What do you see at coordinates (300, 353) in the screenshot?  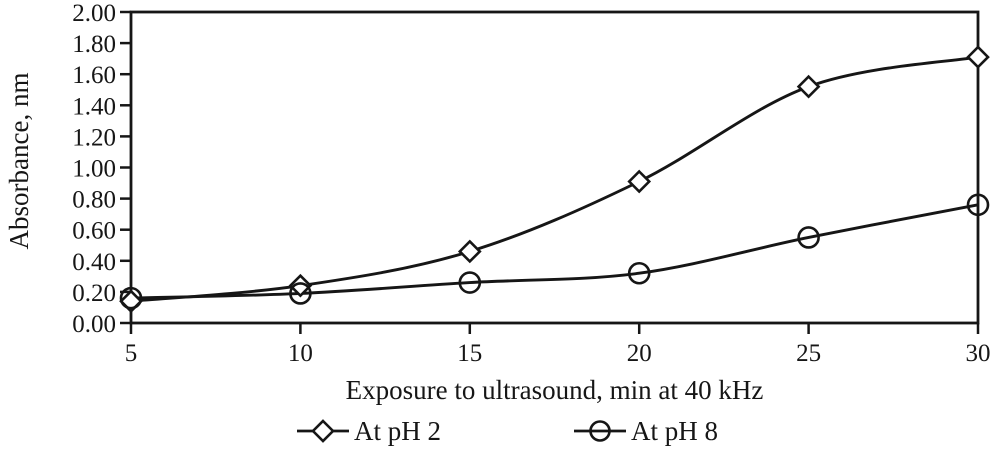 I see `x-axis-tick-label: 10` at bounding box center [300, 353].